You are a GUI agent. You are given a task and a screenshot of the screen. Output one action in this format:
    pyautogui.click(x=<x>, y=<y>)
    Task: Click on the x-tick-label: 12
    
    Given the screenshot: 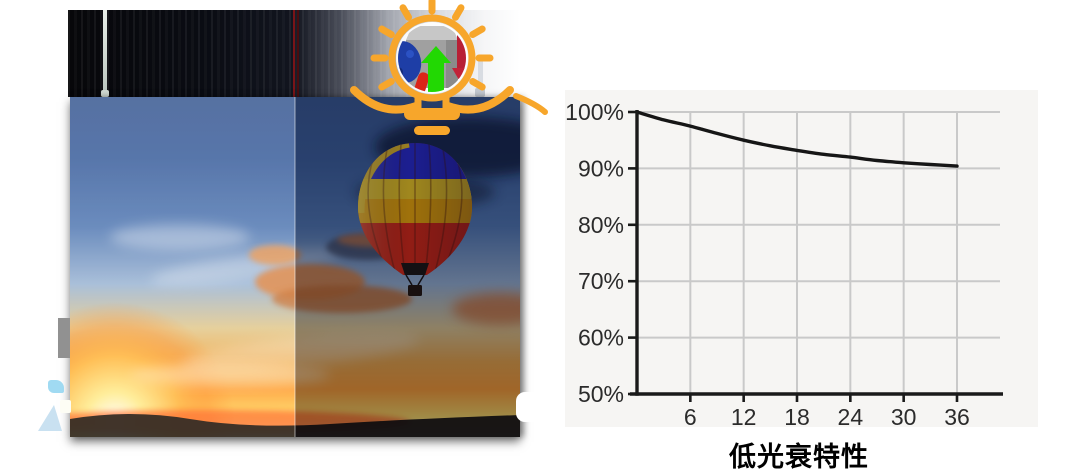 What is the action you would take?
    pyautogui.click(x=744, y=417)
    